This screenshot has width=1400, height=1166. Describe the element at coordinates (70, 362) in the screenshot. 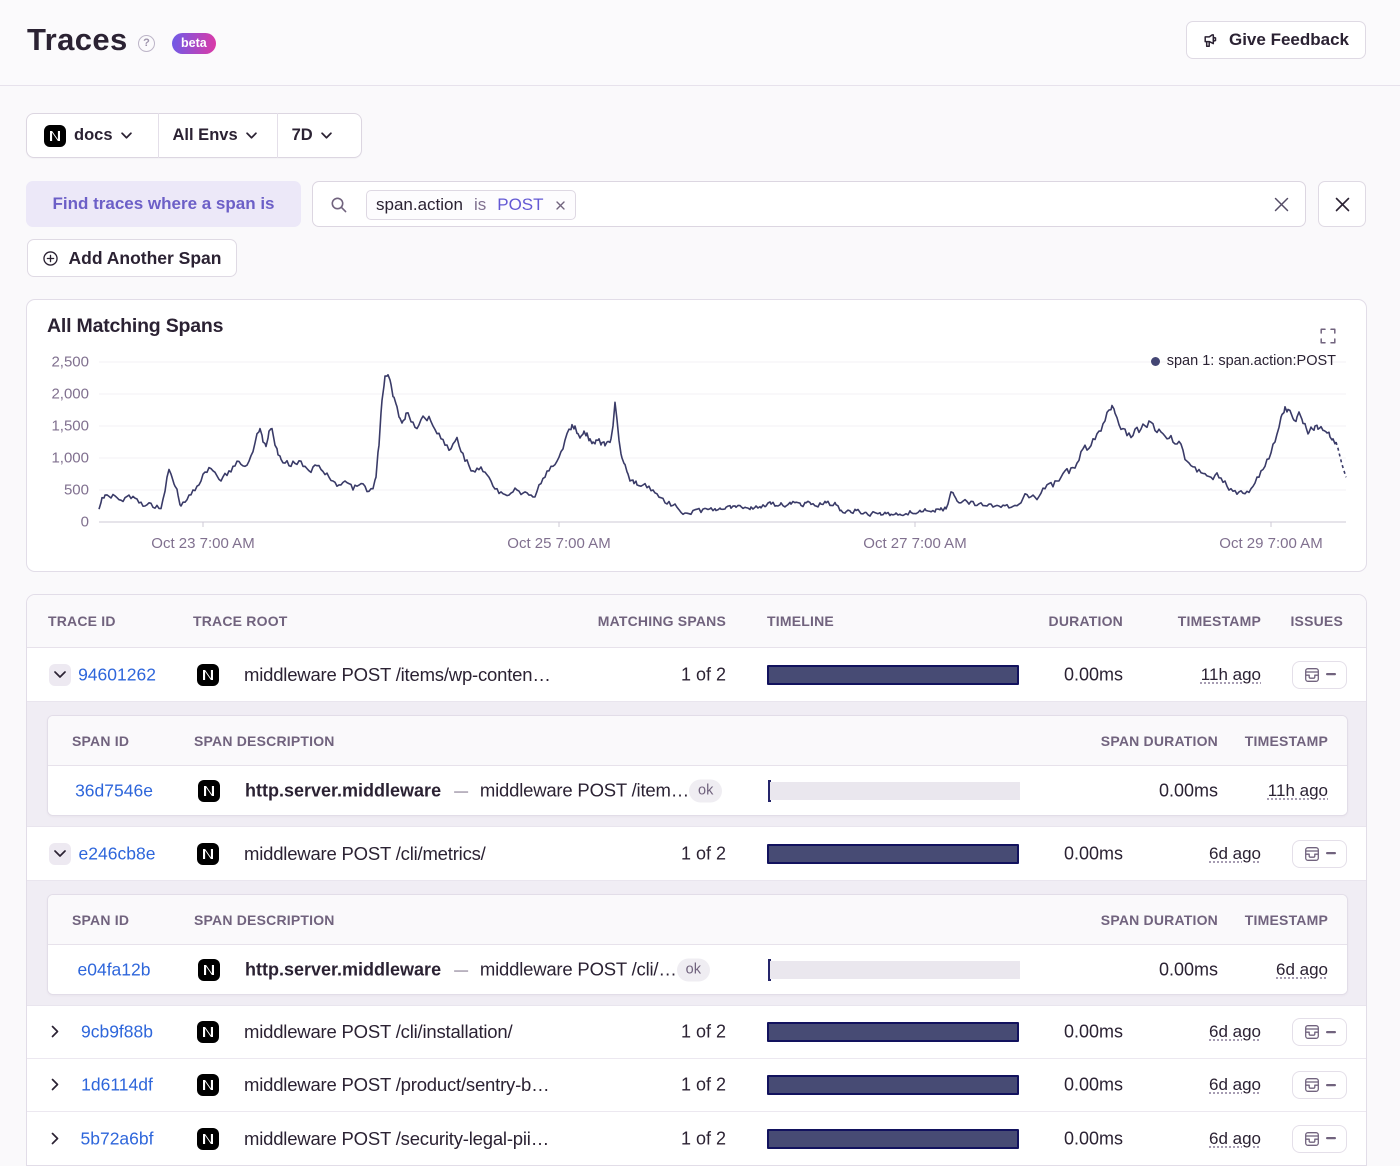

I see `svg-text: 2,500` at that location.